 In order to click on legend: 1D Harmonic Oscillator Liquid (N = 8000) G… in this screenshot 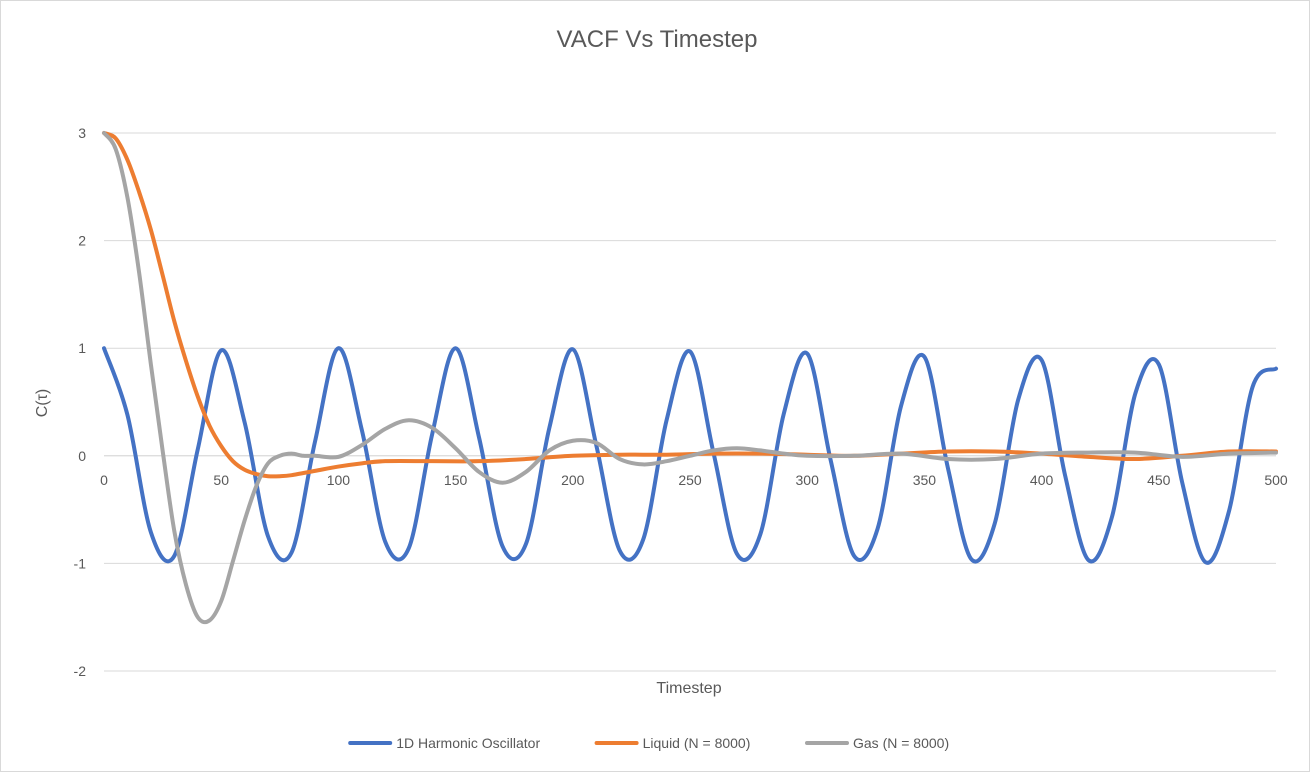, I will do `click(648, 743)`.